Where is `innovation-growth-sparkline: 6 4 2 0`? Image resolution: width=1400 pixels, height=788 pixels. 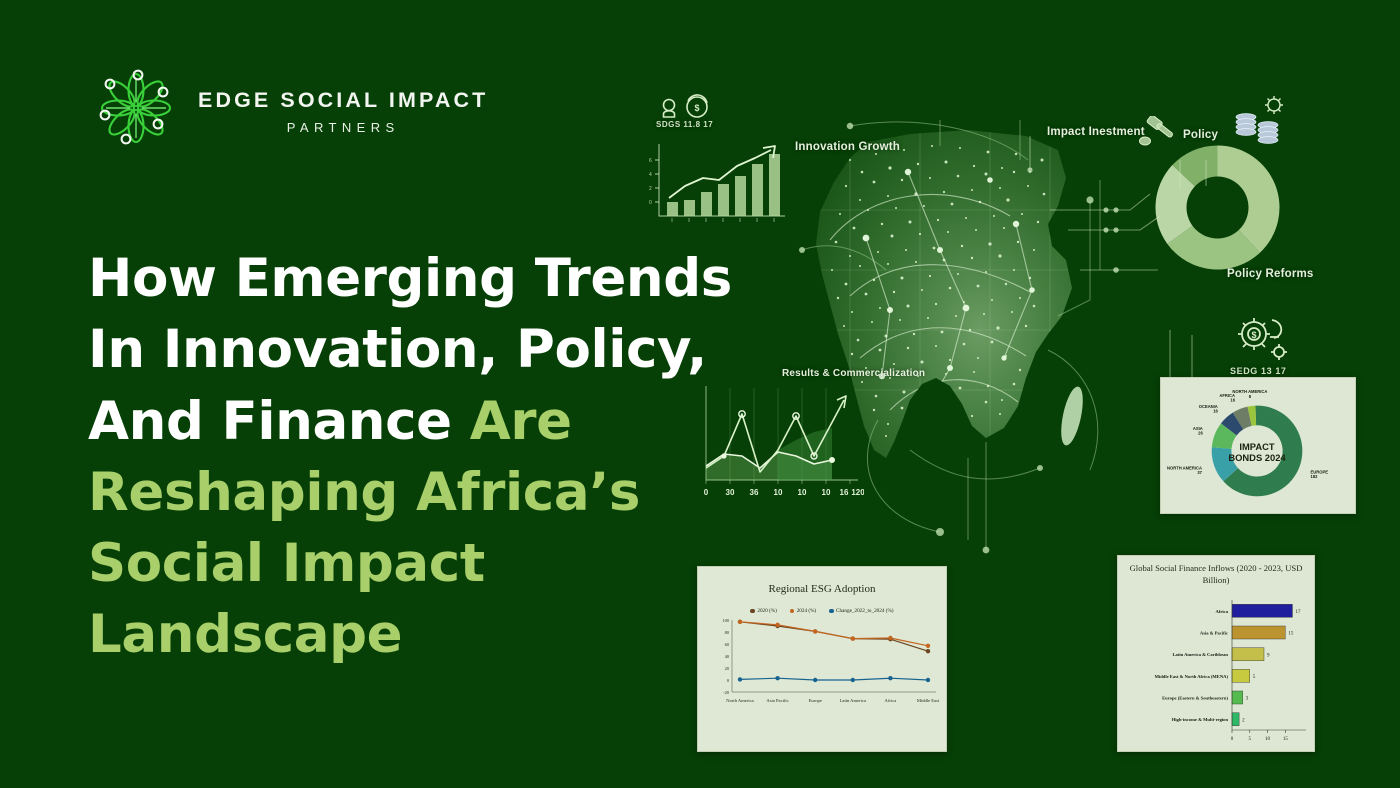 innovation-growth-sparkline: 6 4 2 0 is located at coordinates (717, 185).